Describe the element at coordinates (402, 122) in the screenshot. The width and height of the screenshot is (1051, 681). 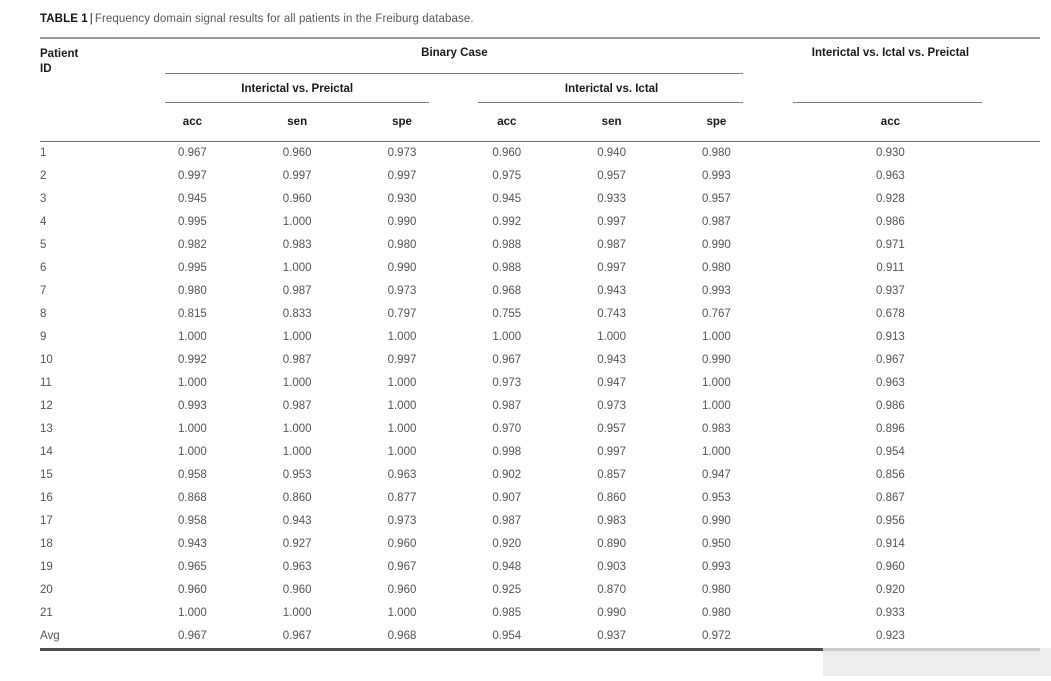
I see `metric-header-spe-1: spe` at that location.